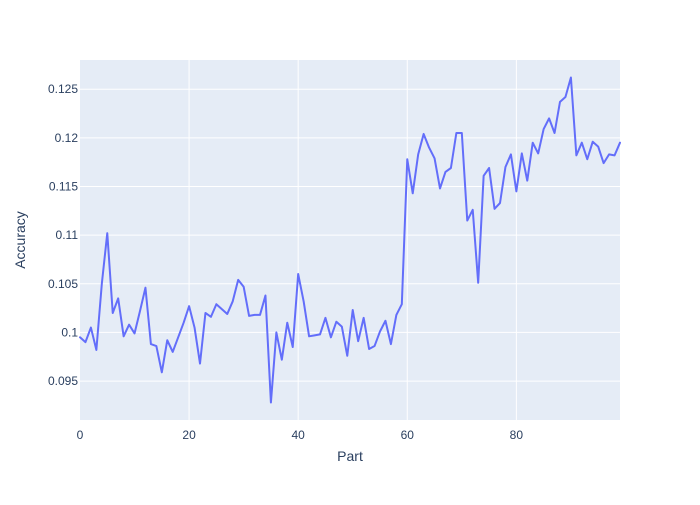 This screenshot has width=700, height=505. I want to click on y-tick-label: 0.115, so click(63, 186).